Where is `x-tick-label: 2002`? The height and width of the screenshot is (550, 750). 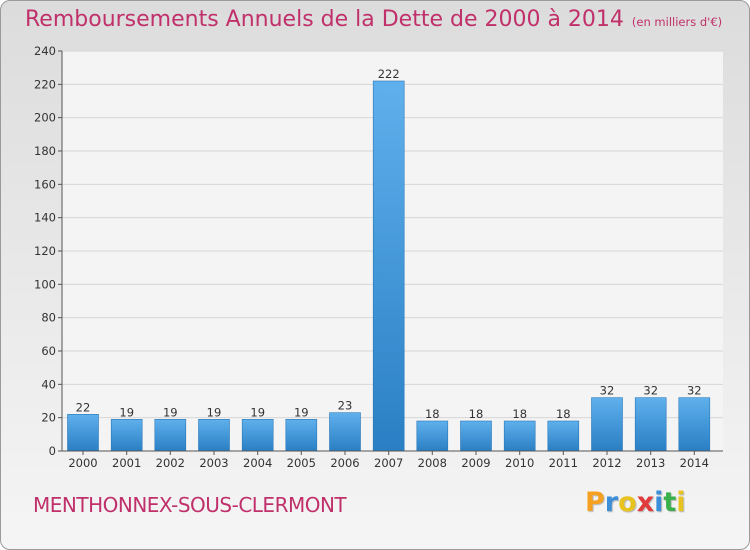 x-tick-label: 2002 is located at coordinates (170, 463).